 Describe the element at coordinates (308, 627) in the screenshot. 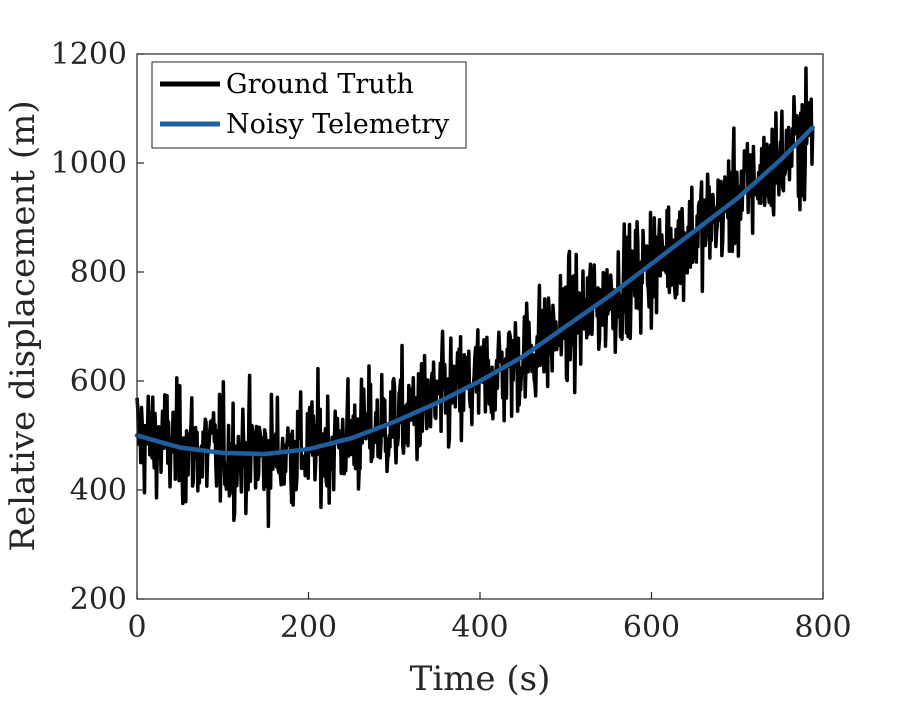

I see `x-tick-label: 200` at that location.